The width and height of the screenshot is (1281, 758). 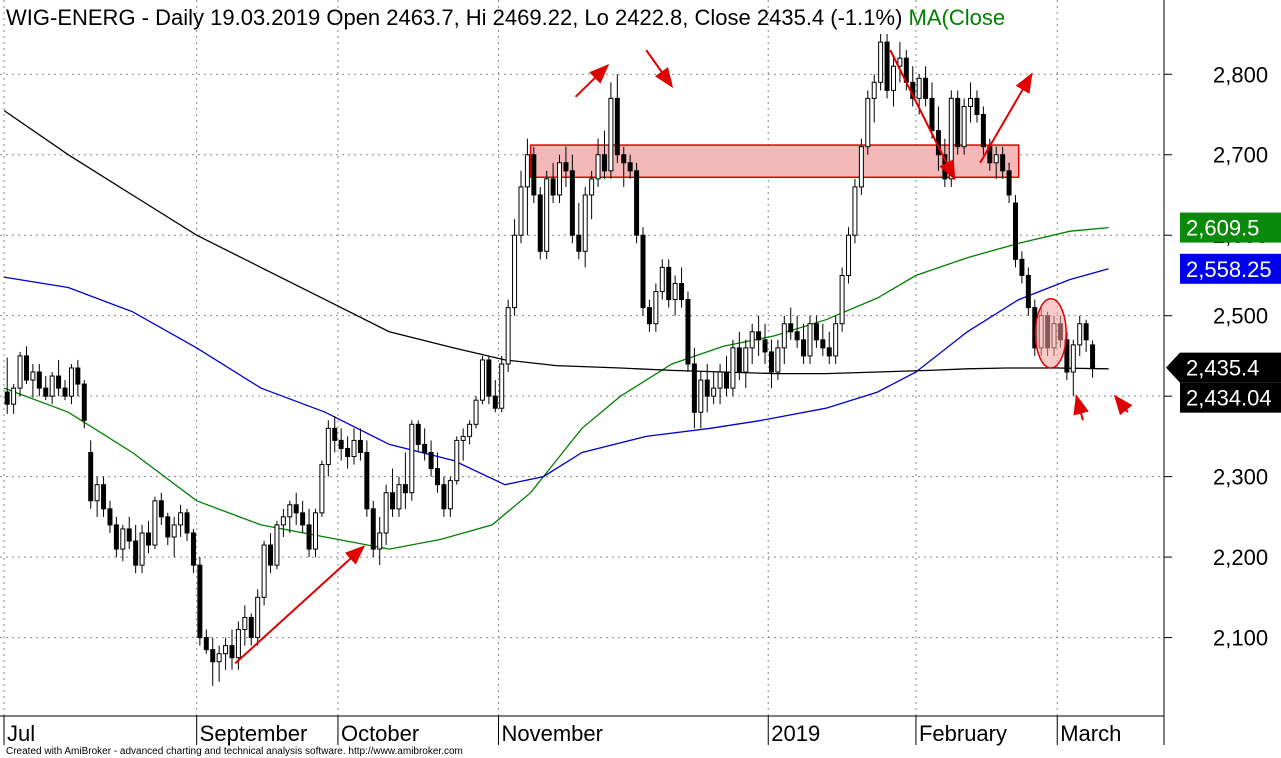 I want to click on y-tick-label: 2,500, so click(x=1240, y=316).